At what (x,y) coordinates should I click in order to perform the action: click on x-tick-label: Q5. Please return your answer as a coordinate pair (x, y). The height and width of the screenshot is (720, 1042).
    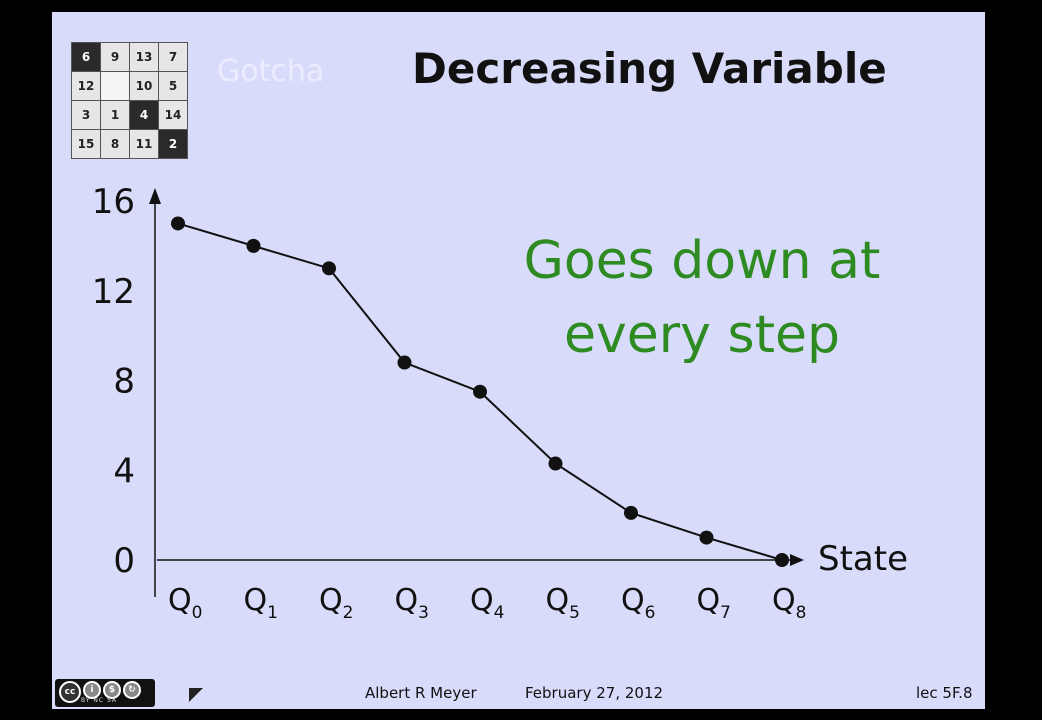
    Looking at the image, I should click on (563, 603).